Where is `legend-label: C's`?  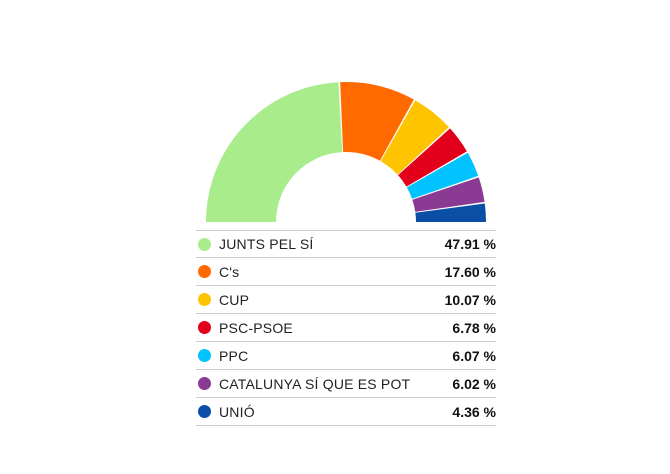 legend-label: C's is located at coordinates (229, 271).